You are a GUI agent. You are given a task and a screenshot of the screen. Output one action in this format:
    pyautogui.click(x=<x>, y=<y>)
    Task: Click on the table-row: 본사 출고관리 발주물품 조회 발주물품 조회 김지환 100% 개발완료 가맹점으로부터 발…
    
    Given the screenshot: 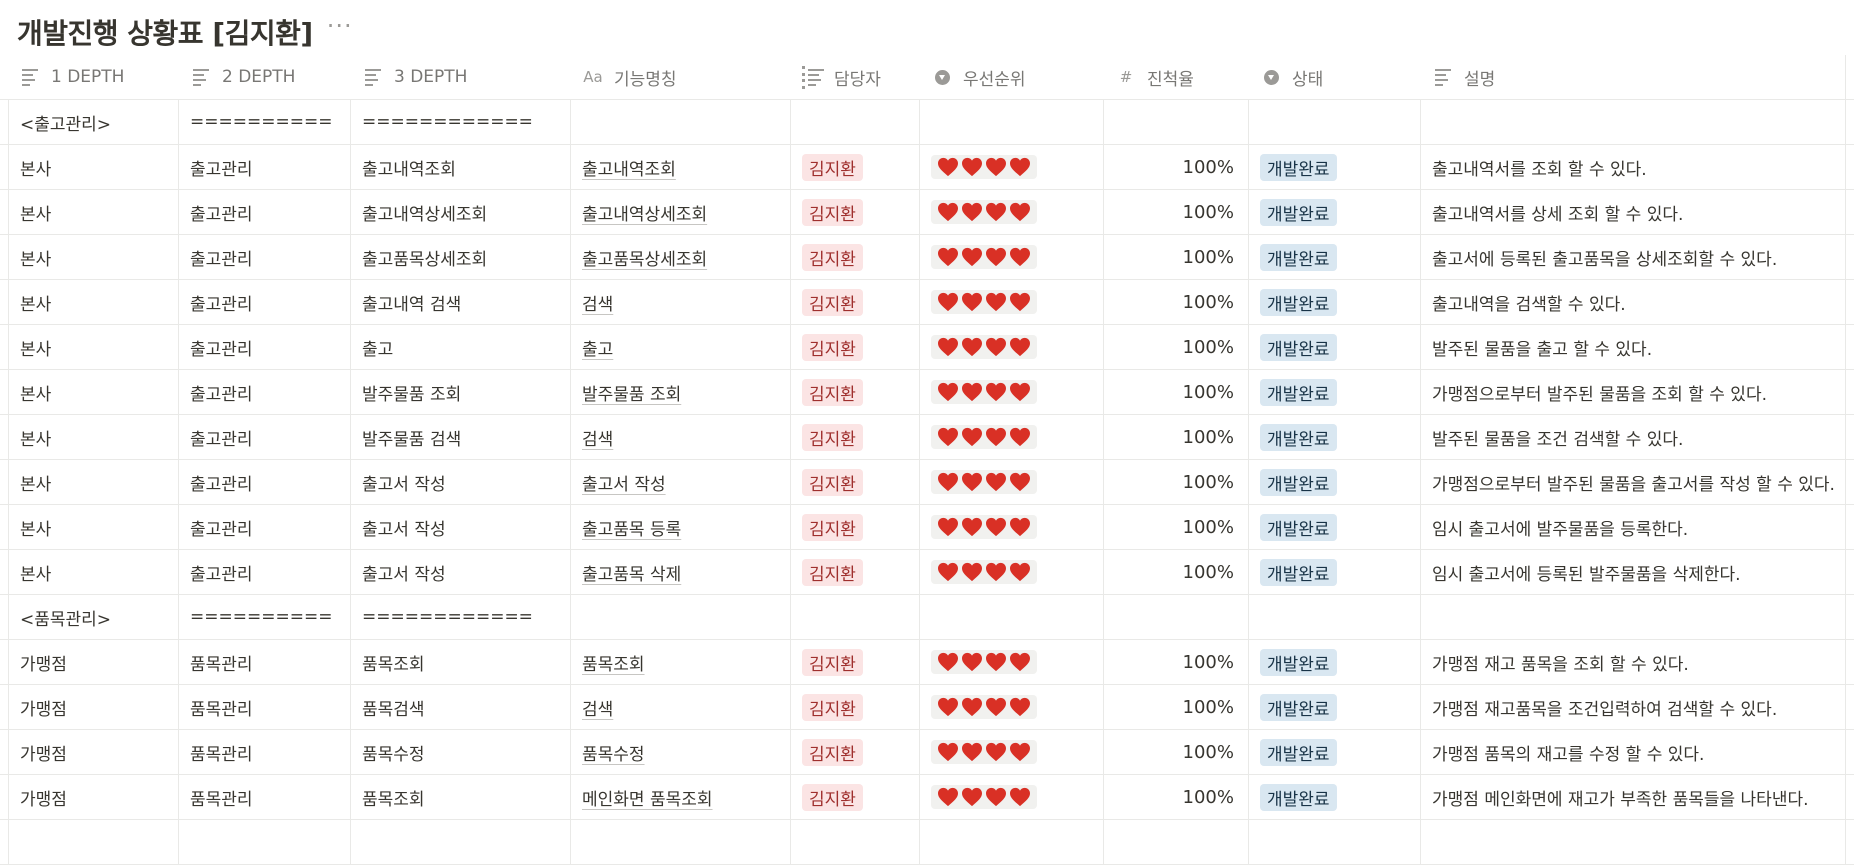 What is the action you would take?
    pyautogui.click(x=927, y=392)
    